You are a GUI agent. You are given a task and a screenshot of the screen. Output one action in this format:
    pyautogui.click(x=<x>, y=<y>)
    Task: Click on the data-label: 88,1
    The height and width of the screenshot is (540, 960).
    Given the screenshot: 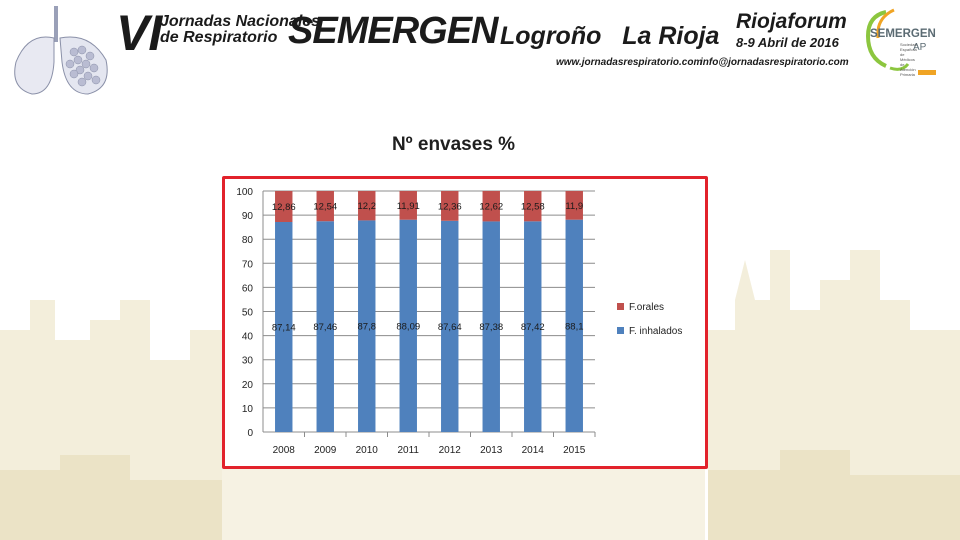 What is the action you would take?
    pyautogui.click(x=574, y=326)
    